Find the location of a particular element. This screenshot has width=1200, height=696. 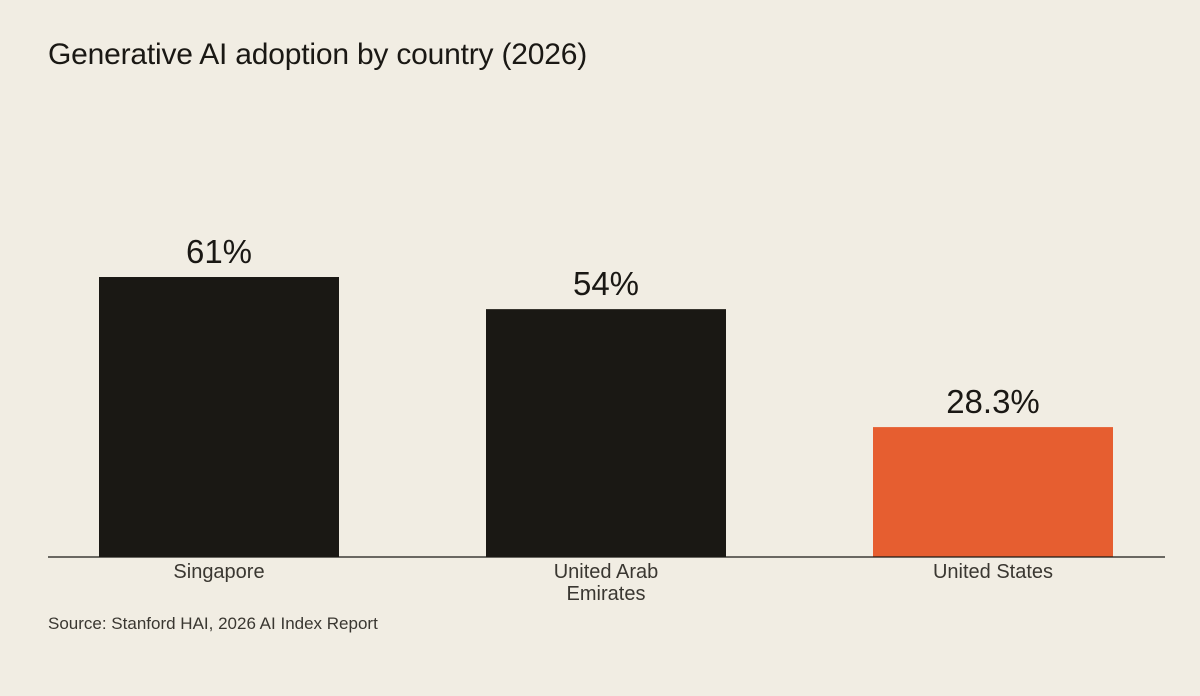

chart-title: Generative AI adoption by country (2026) is located at coordinates (318, 54).